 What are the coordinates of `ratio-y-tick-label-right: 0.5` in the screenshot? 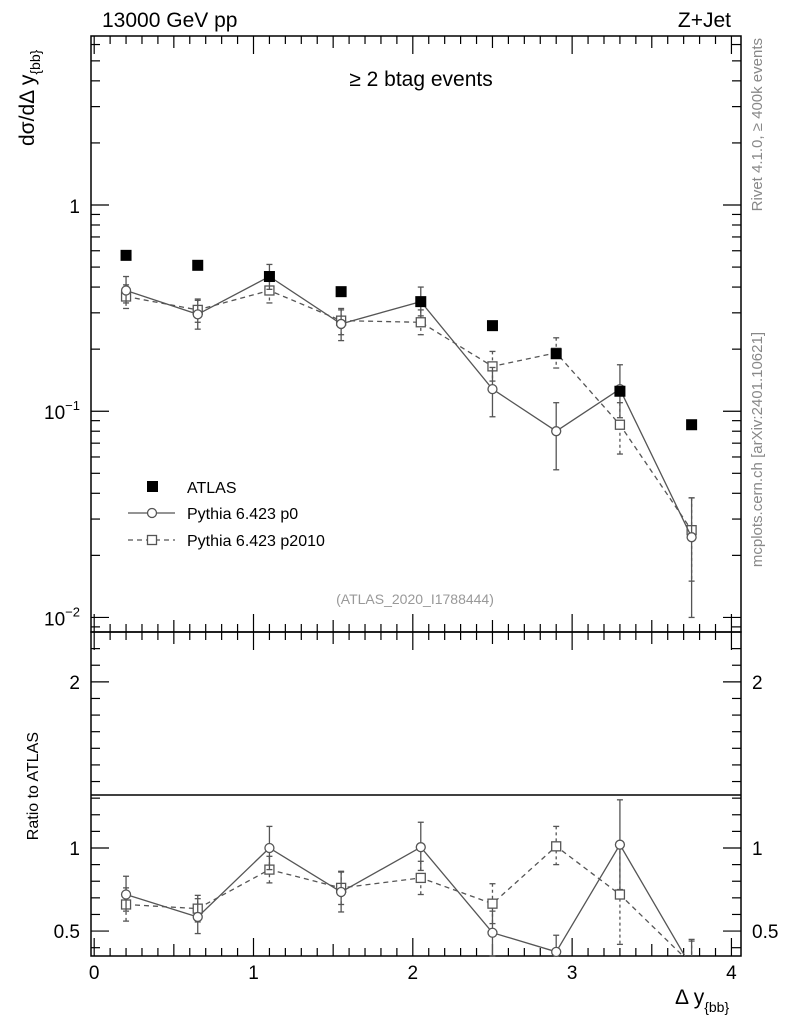 It's located at (765, 932).